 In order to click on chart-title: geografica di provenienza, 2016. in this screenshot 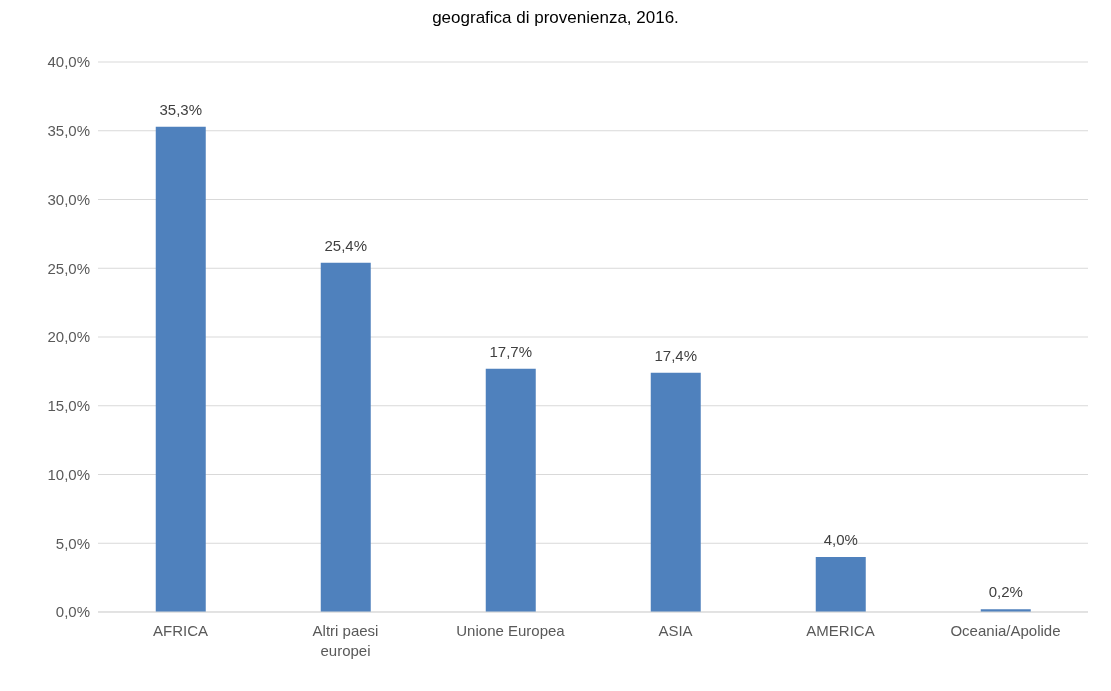, I will do `click(555, 18)`.